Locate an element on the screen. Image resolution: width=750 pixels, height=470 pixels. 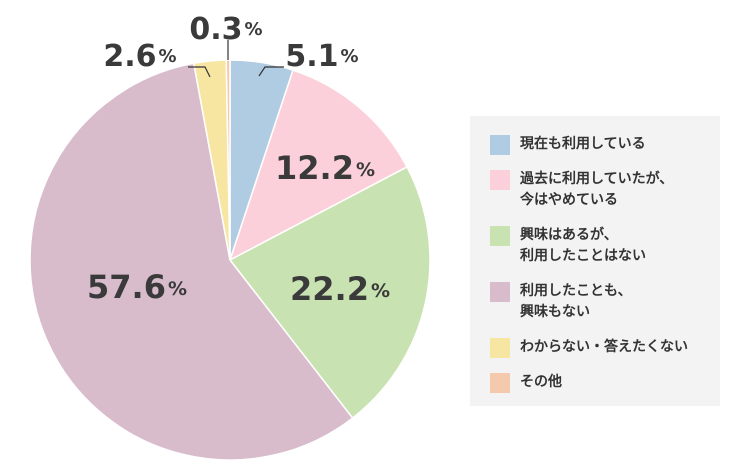
data-label-4: 57.6% is located at coordinates (137, 287).